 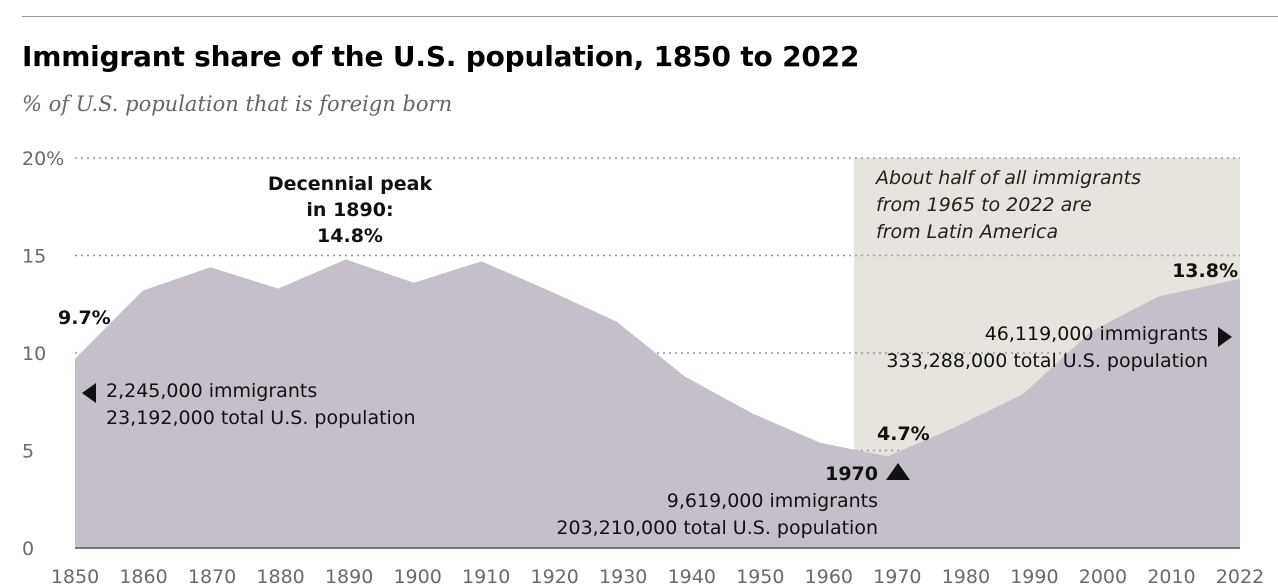 What do you see at coordinates (555, 577) in the screenshot?
I see `x-tick-label: 1920` at bounding box center [555, 577].